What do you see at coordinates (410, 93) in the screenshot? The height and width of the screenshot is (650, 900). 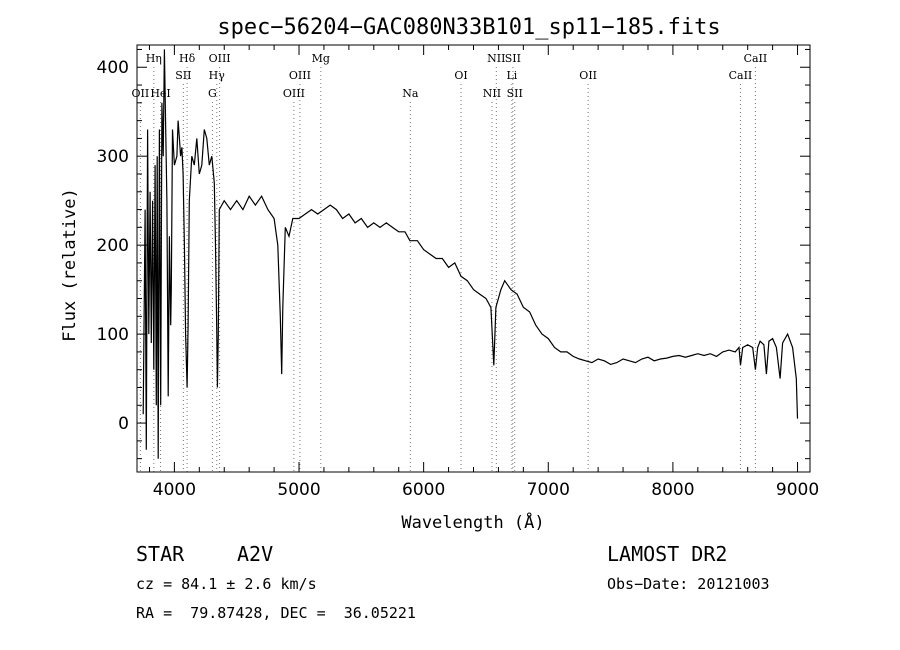 I see `line-marker-label-11: Na` at bounding box center [410, 93].